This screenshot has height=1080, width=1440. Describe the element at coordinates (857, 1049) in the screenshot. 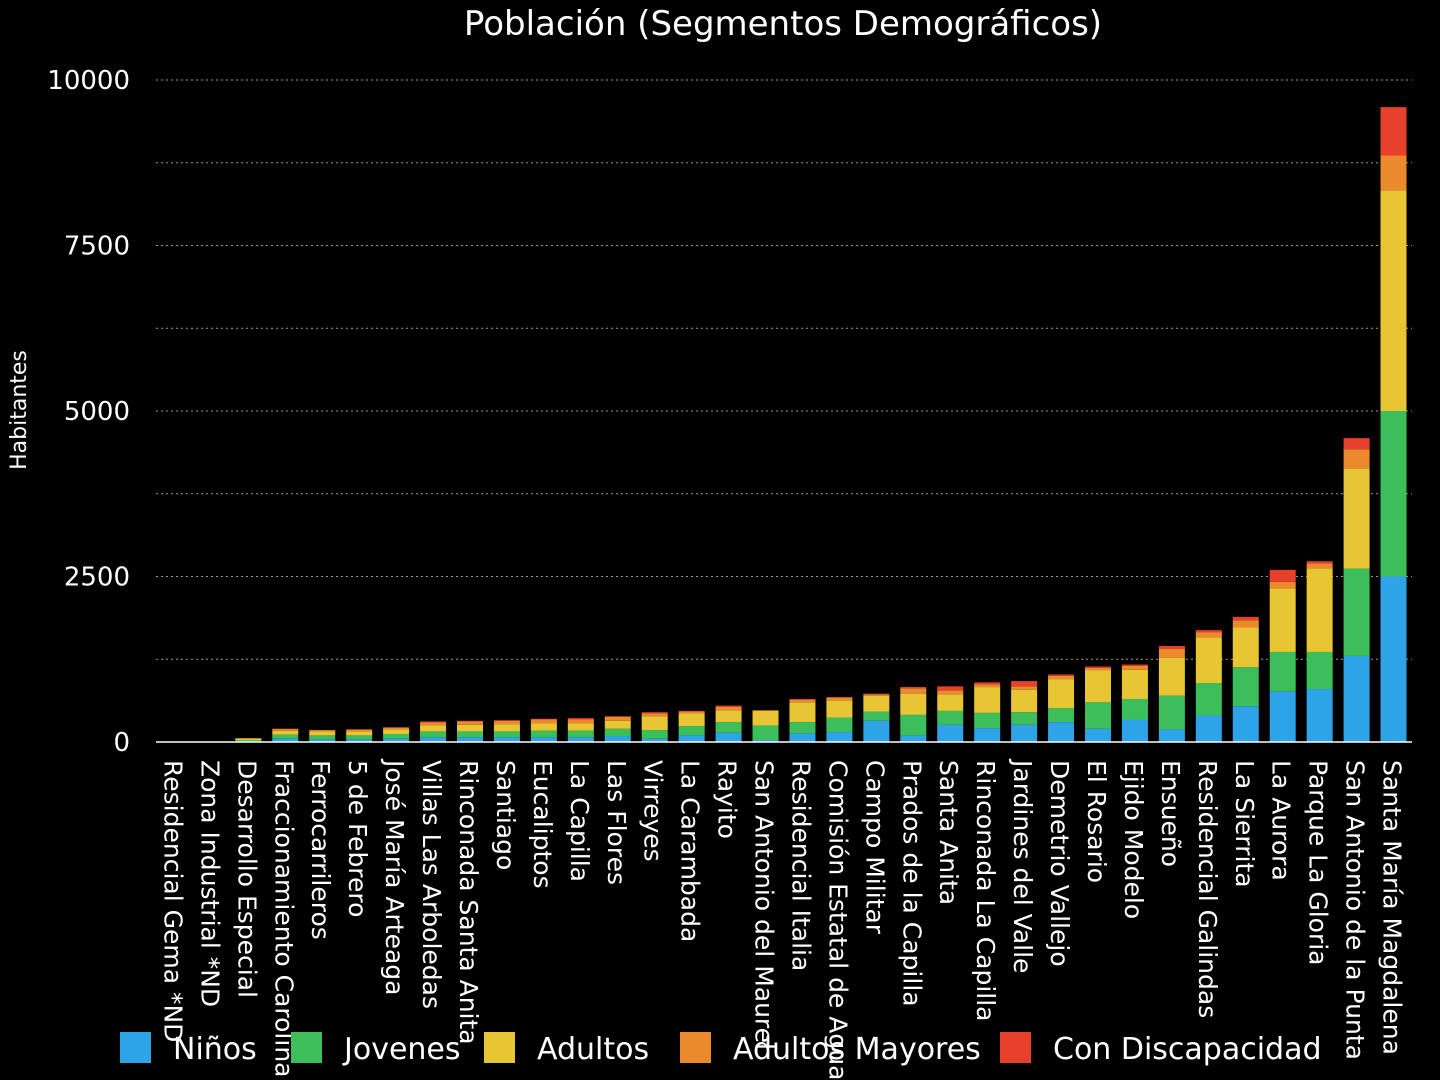

I see `legend-label: Adultos Mayores` at that location.